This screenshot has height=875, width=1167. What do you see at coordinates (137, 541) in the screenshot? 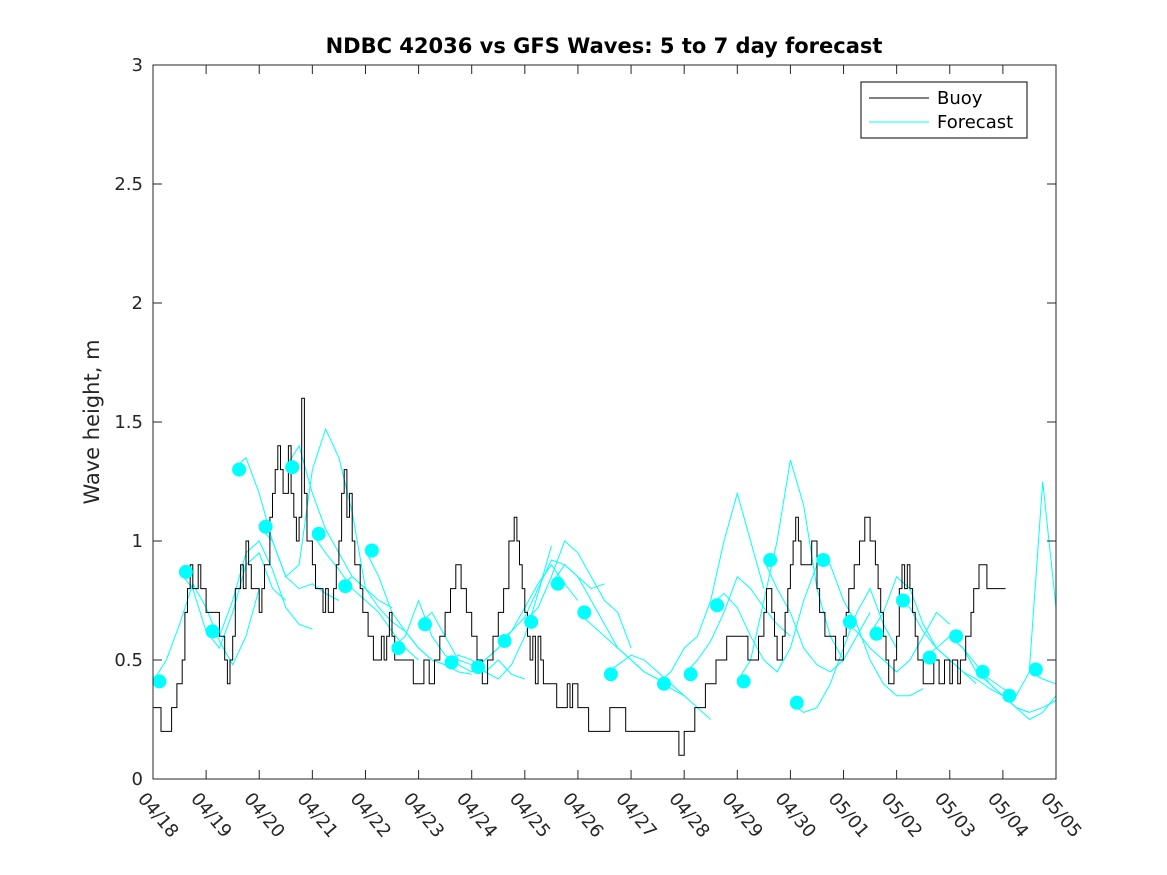
I see `y-tick-label-2: 1` at bounding box center [137, 541].